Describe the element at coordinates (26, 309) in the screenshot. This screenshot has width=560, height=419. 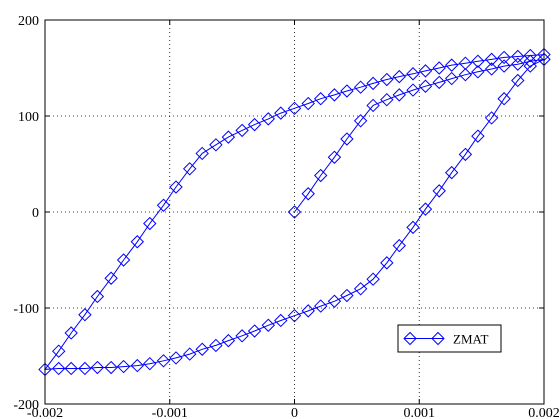
I see `y-tick-label: -100` at that location.